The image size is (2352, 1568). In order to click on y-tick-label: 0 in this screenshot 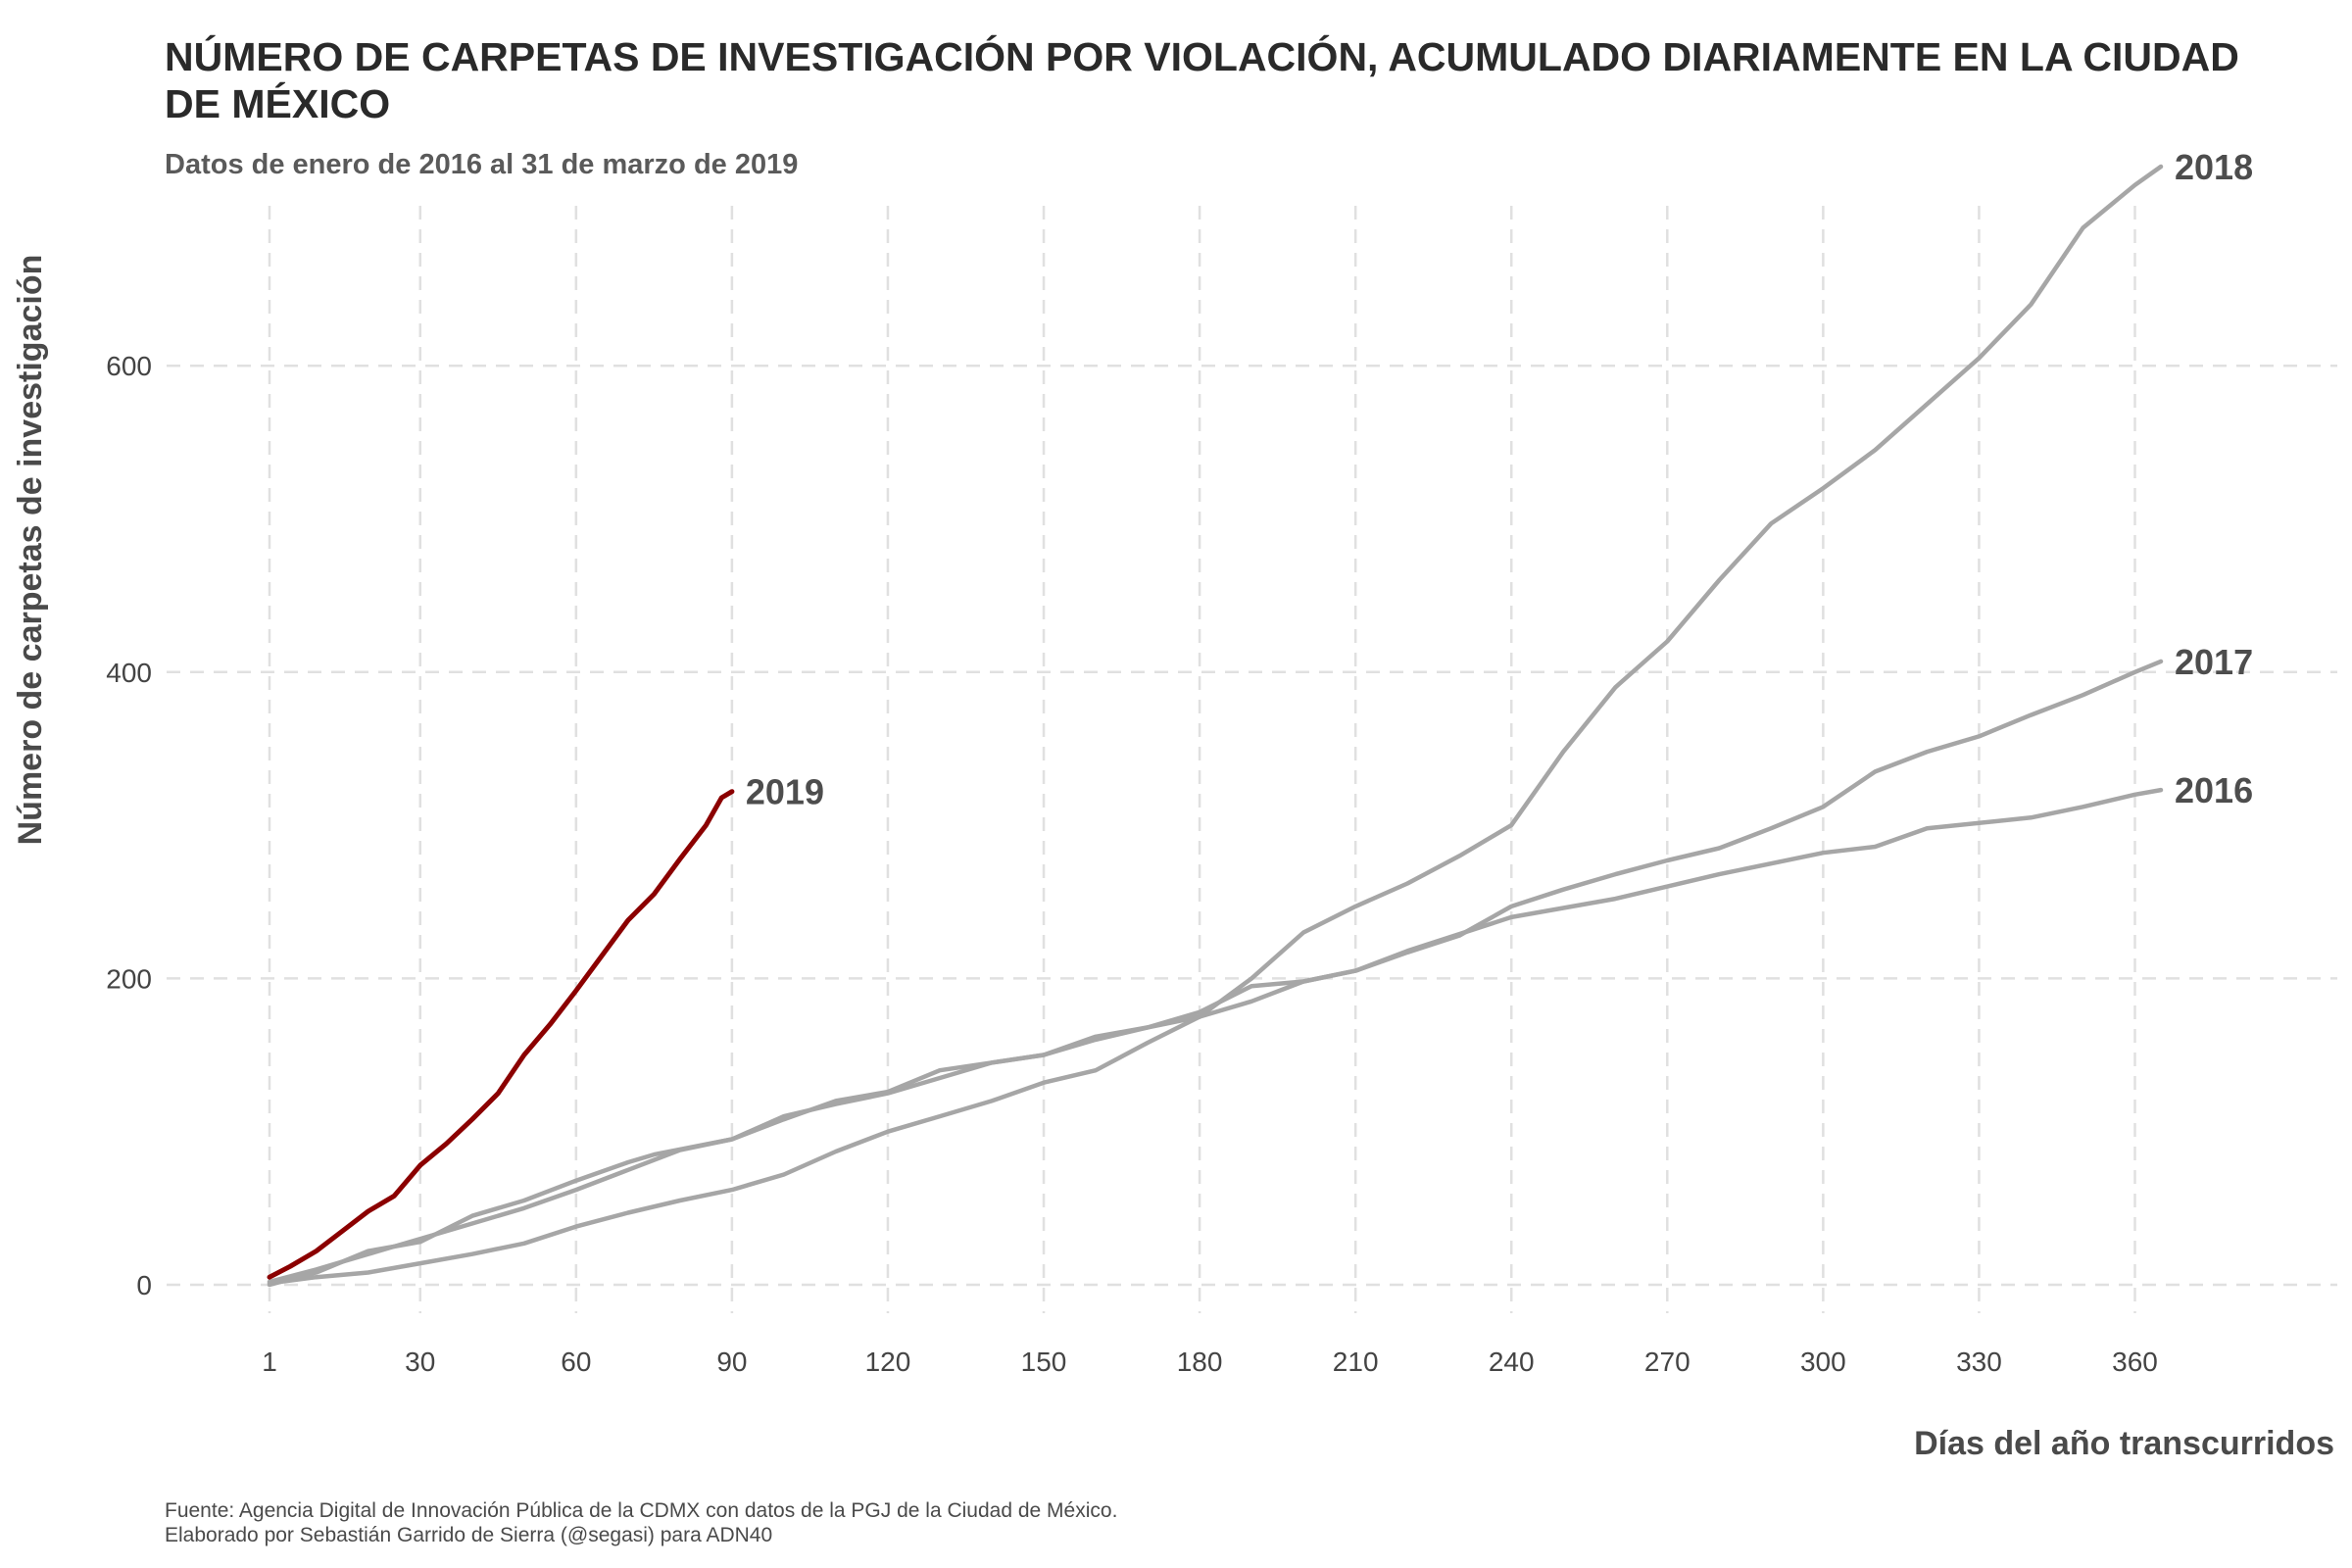, I will do `click(144, 1285)`.